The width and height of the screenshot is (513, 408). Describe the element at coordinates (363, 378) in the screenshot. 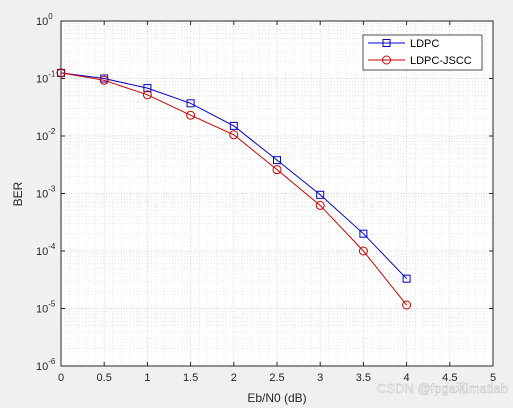

I see `x-tick-label: 3.5` at that location.